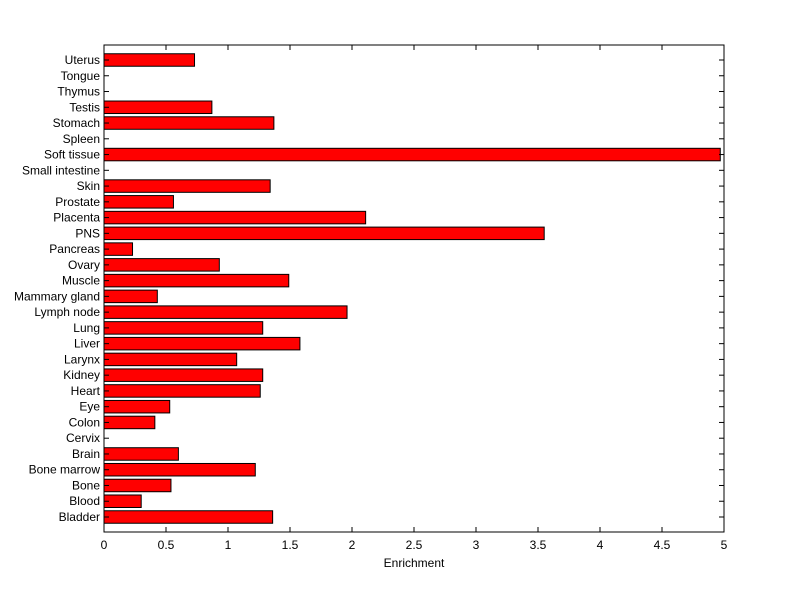  Describe the element at coordinates (81, 76) in the screenshot. I see `y-tick-label: Tongue` at that location.